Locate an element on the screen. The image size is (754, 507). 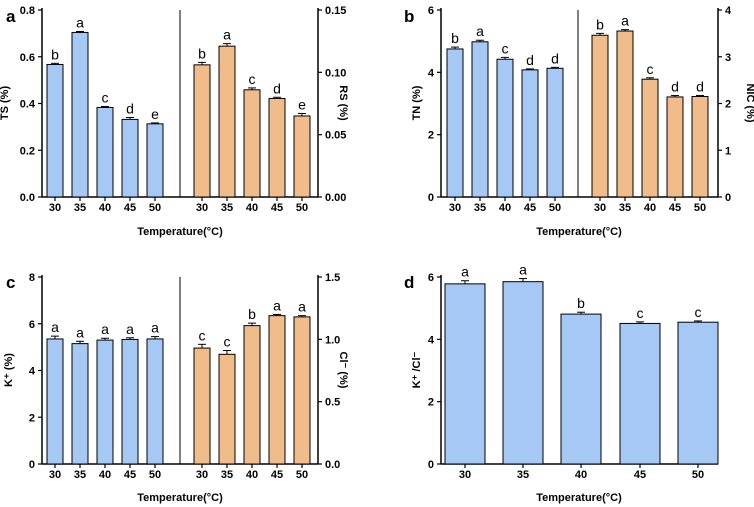
right-tick-label: 0.10 is located at coordinates (335, 73).